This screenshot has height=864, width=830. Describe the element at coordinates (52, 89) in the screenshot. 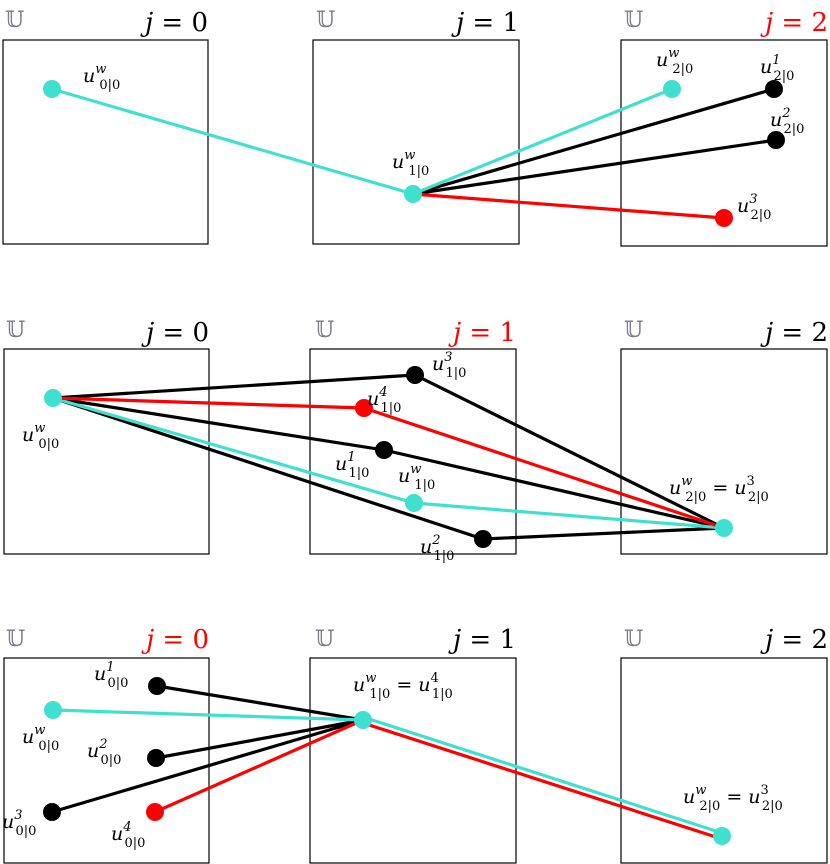

I see `control-point-p00` at that location.